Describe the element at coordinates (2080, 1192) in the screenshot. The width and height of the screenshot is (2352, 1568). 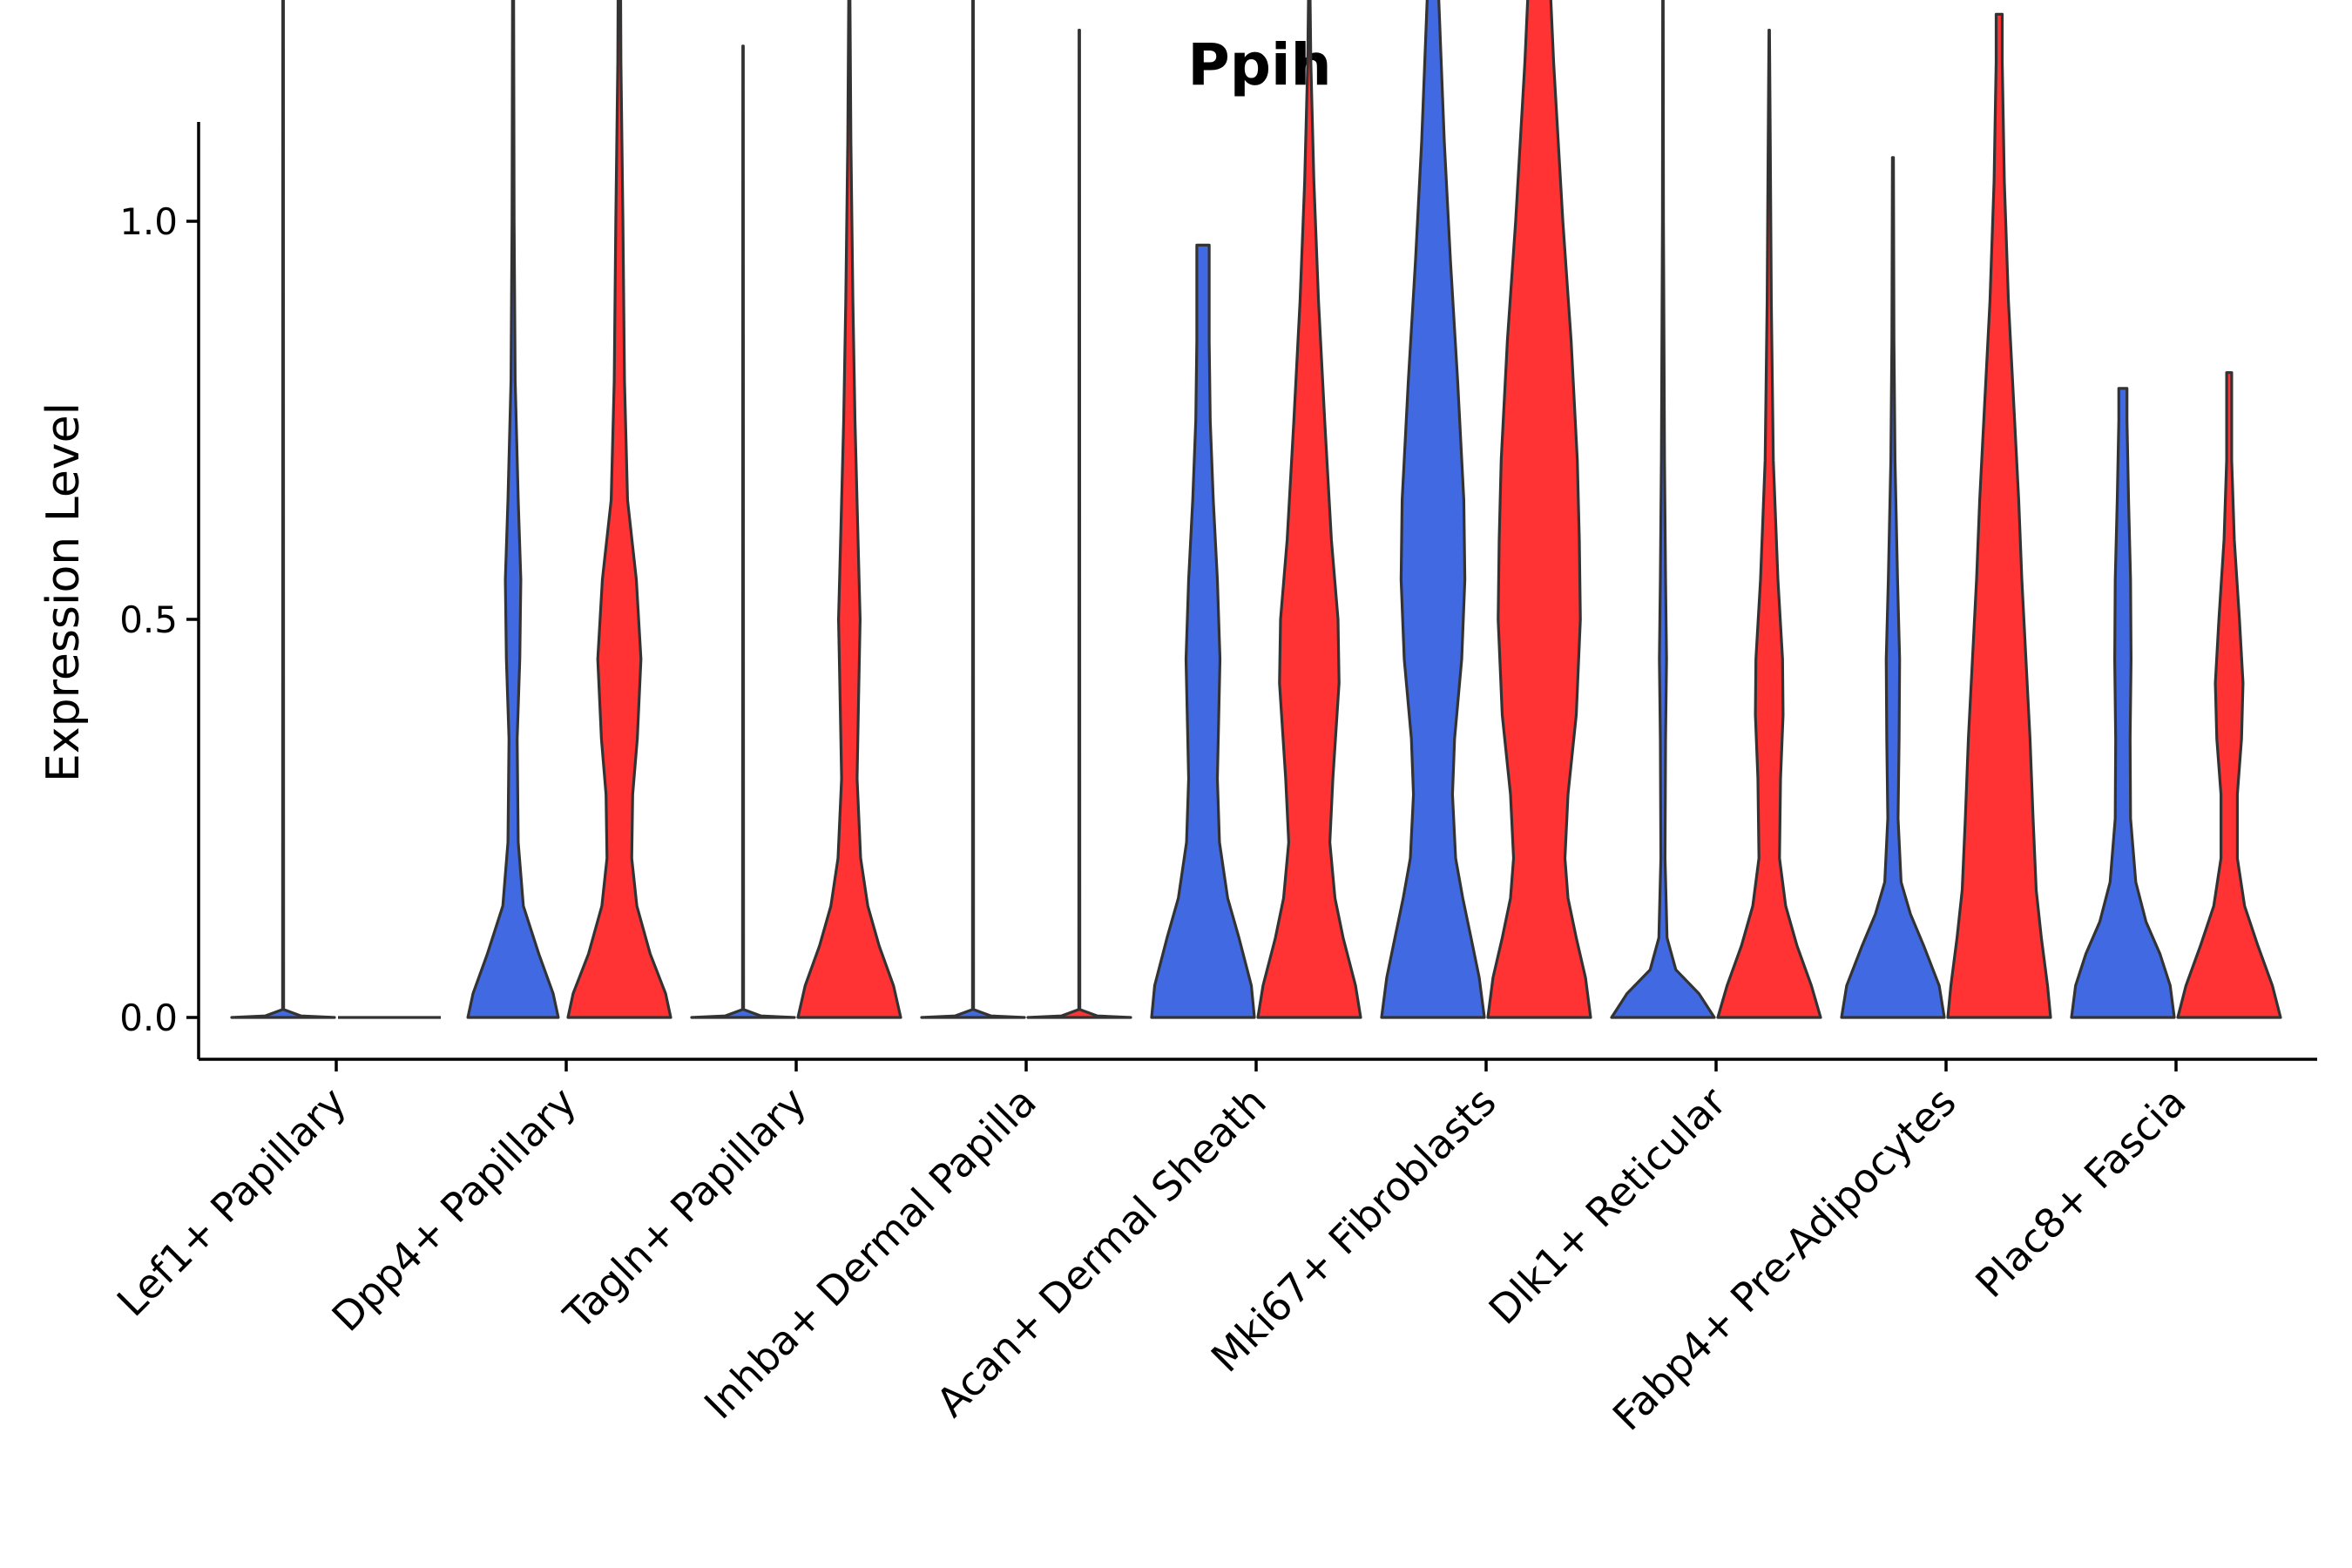
I see `x-tick-label: Plac8+ Fascia` at that location.